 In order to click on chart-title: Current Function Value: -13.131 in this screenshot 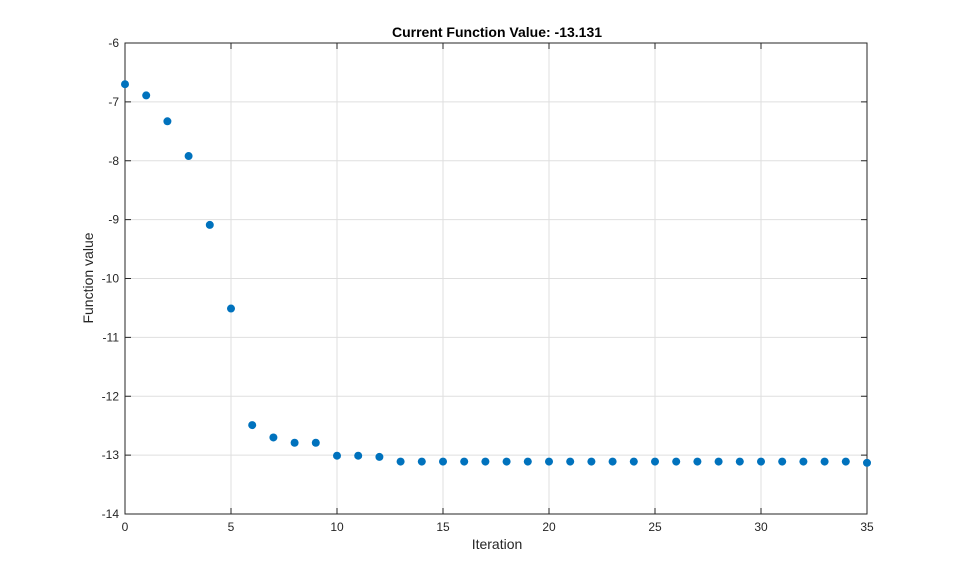, I will do `click(497, 32)`.